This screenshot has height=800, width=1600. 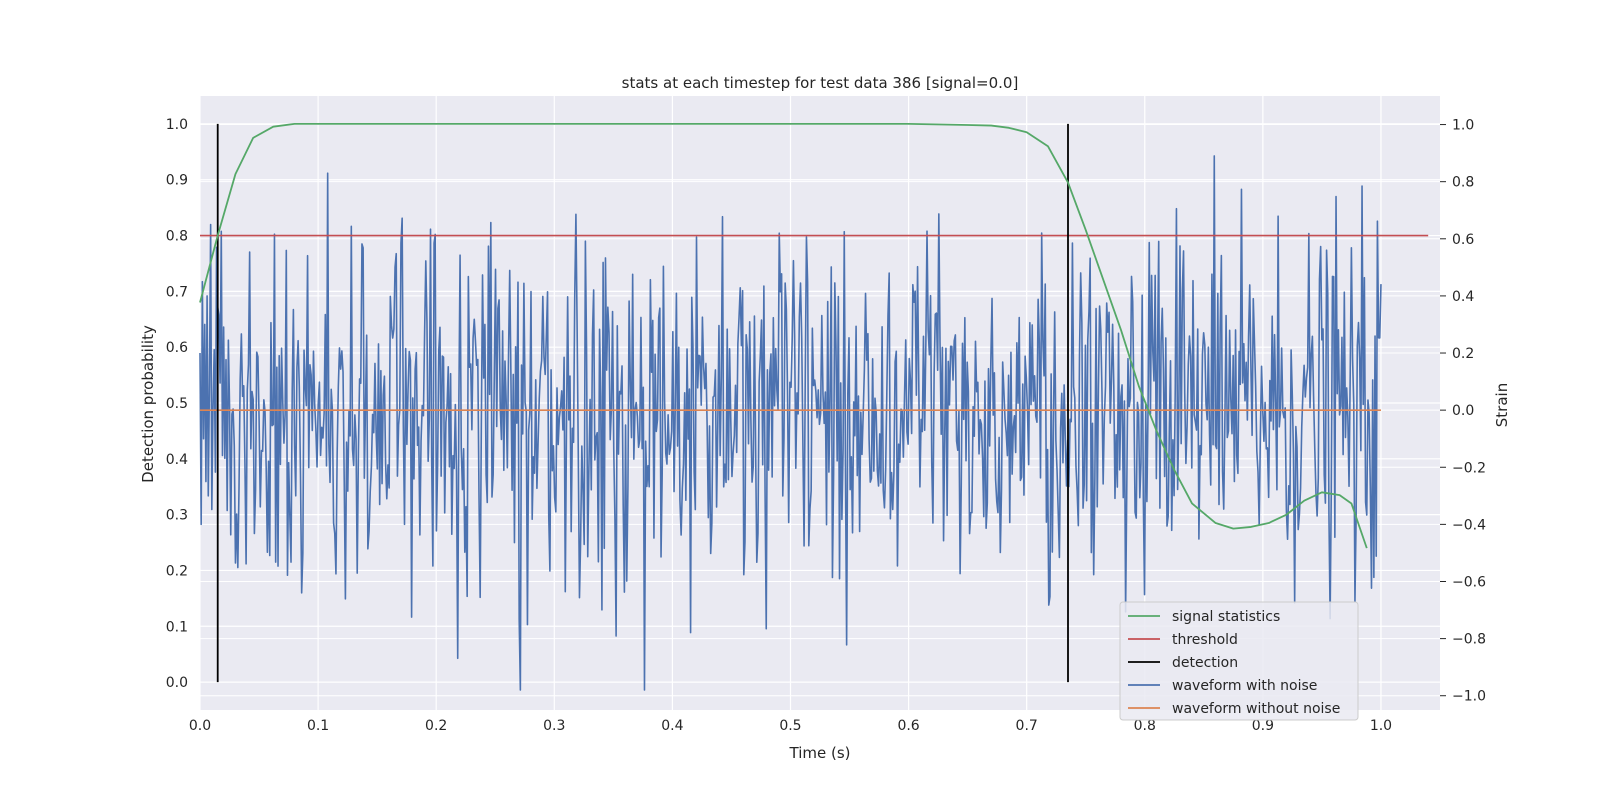 I want to click on y-tick-label: 0.8, so click(x=177, y=237).